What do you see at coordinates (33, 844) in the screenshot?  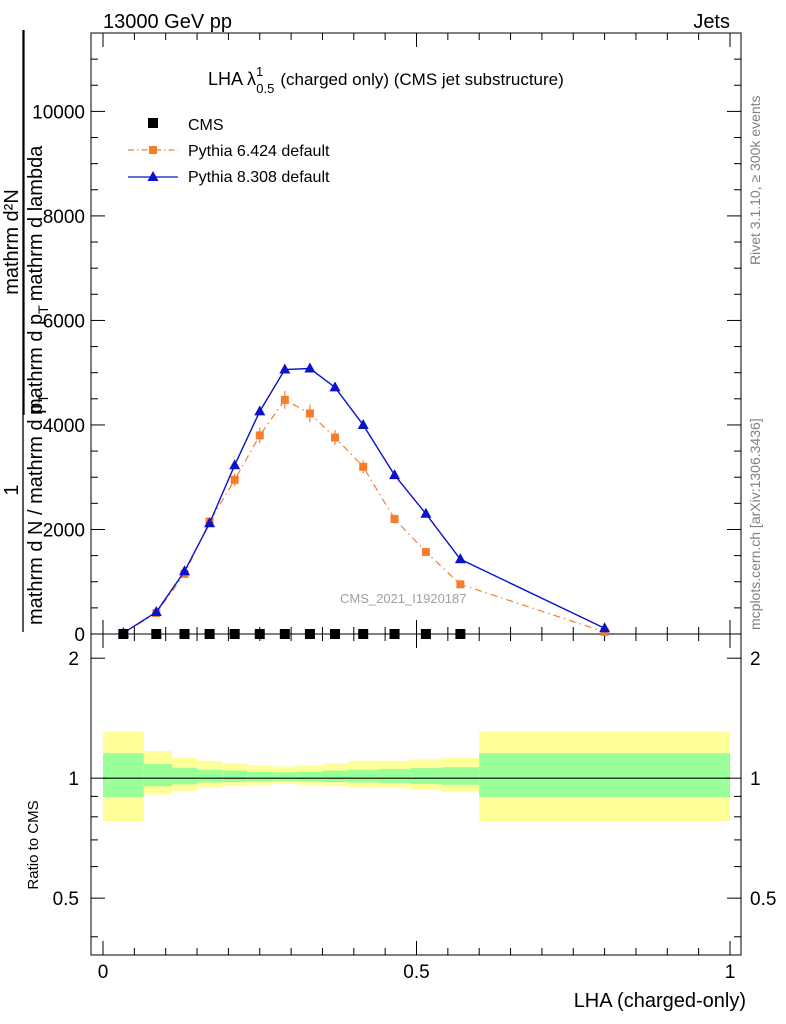 I see `ratio-ylabel: Ratio to CMS` at bounding box center [33, 844].